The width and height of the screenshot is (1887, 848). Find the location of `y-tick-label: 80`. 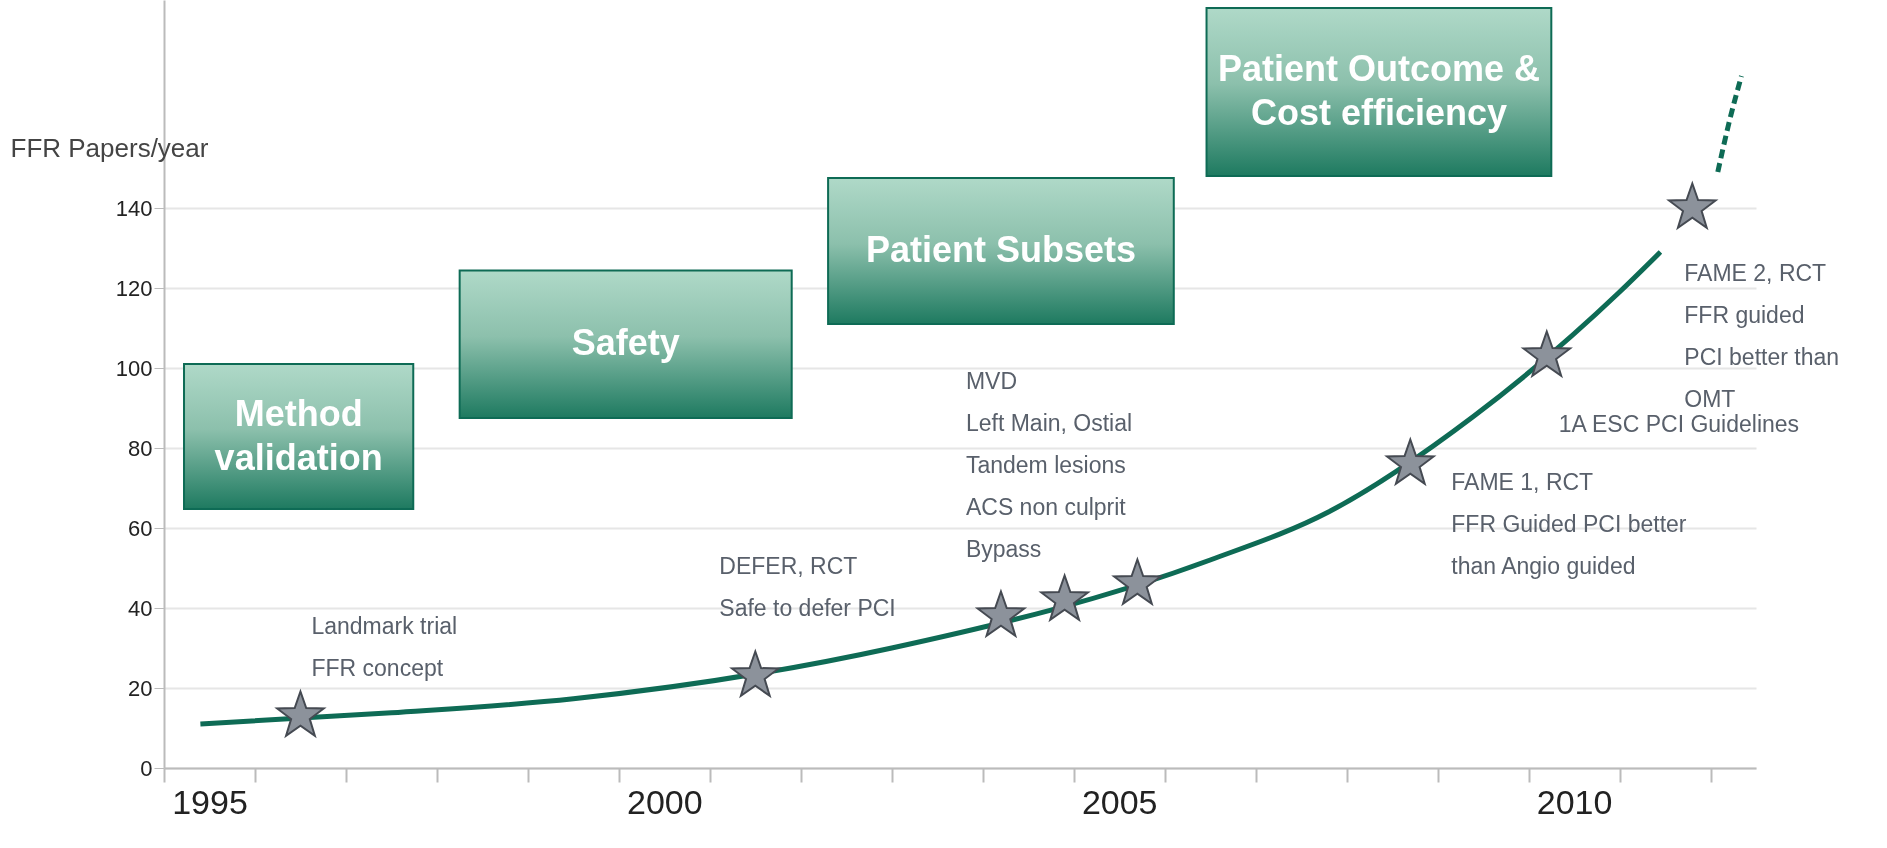

y-tick-label: 80 is located at coordinates (140, 448).